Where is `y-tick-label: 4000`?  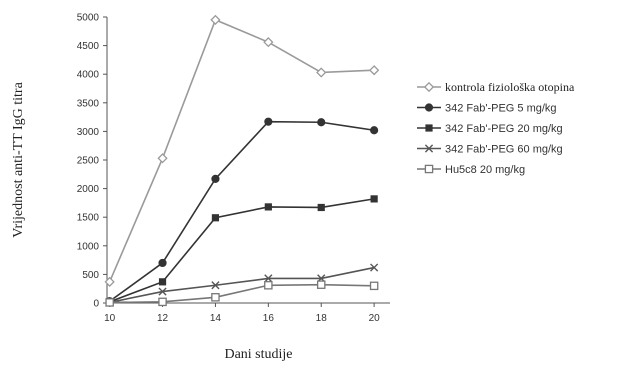 y-tick-label: 4000 is located at coordinates (88, 75).